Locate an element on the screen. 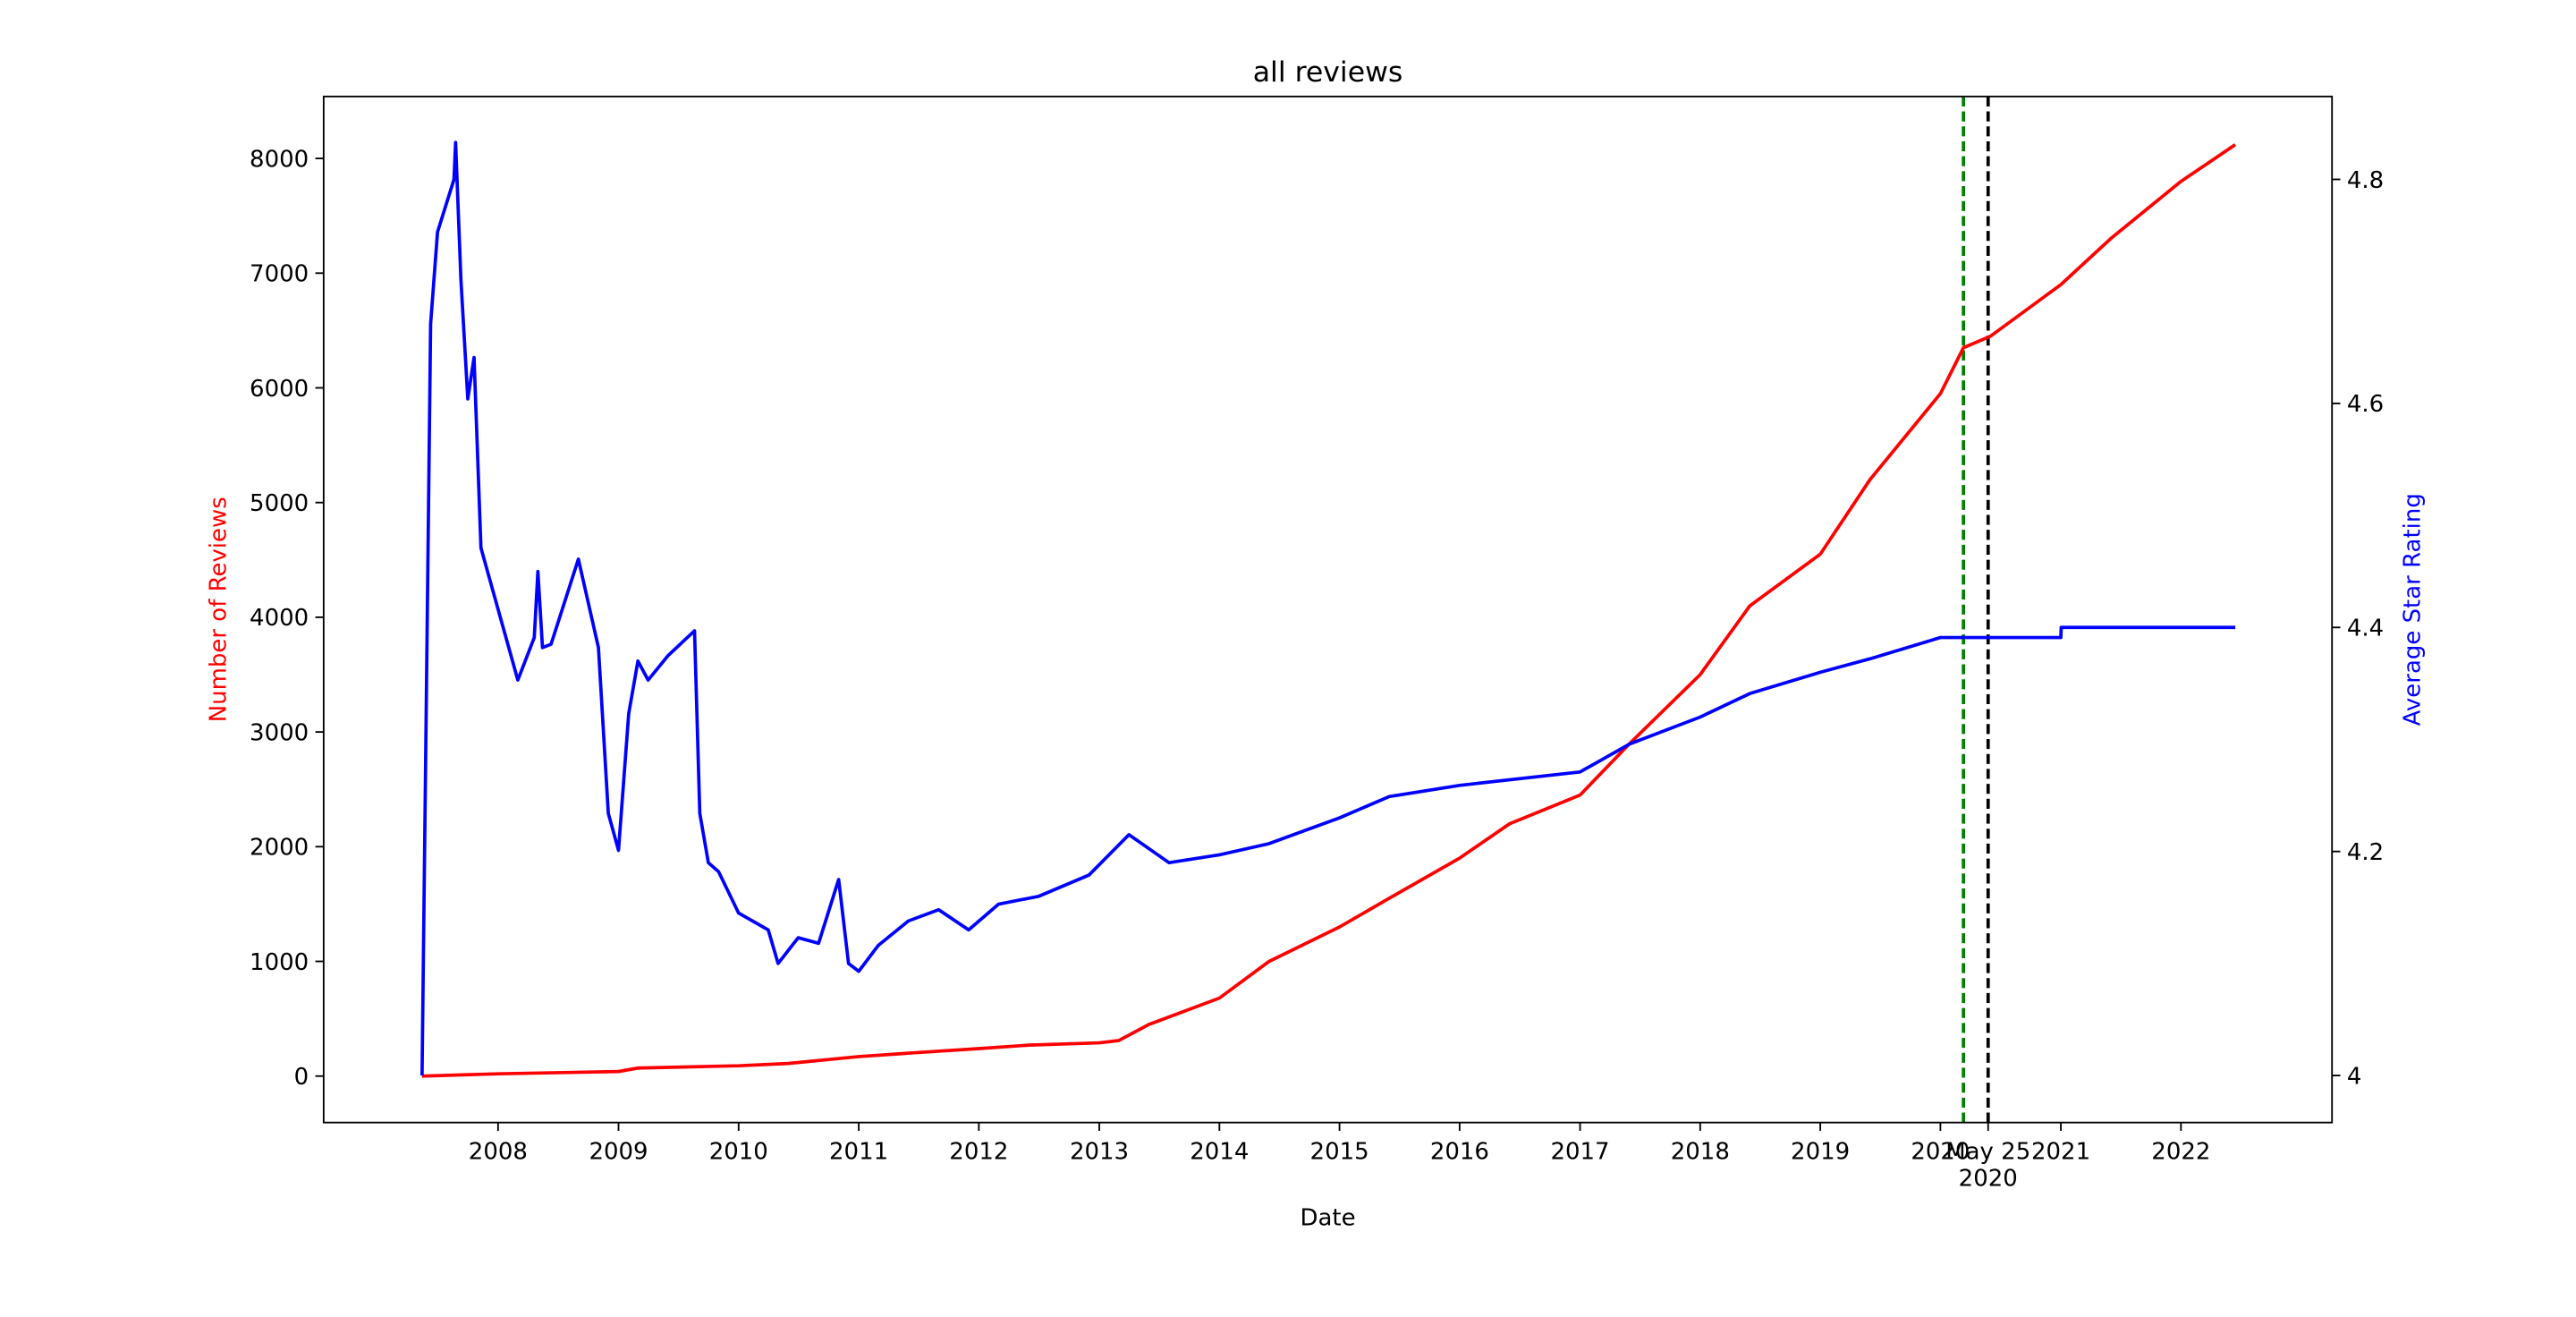 The width and height of the screenshot is (2576, 1317). y-tick-label: 8000 is located at coordinates (279, 160).